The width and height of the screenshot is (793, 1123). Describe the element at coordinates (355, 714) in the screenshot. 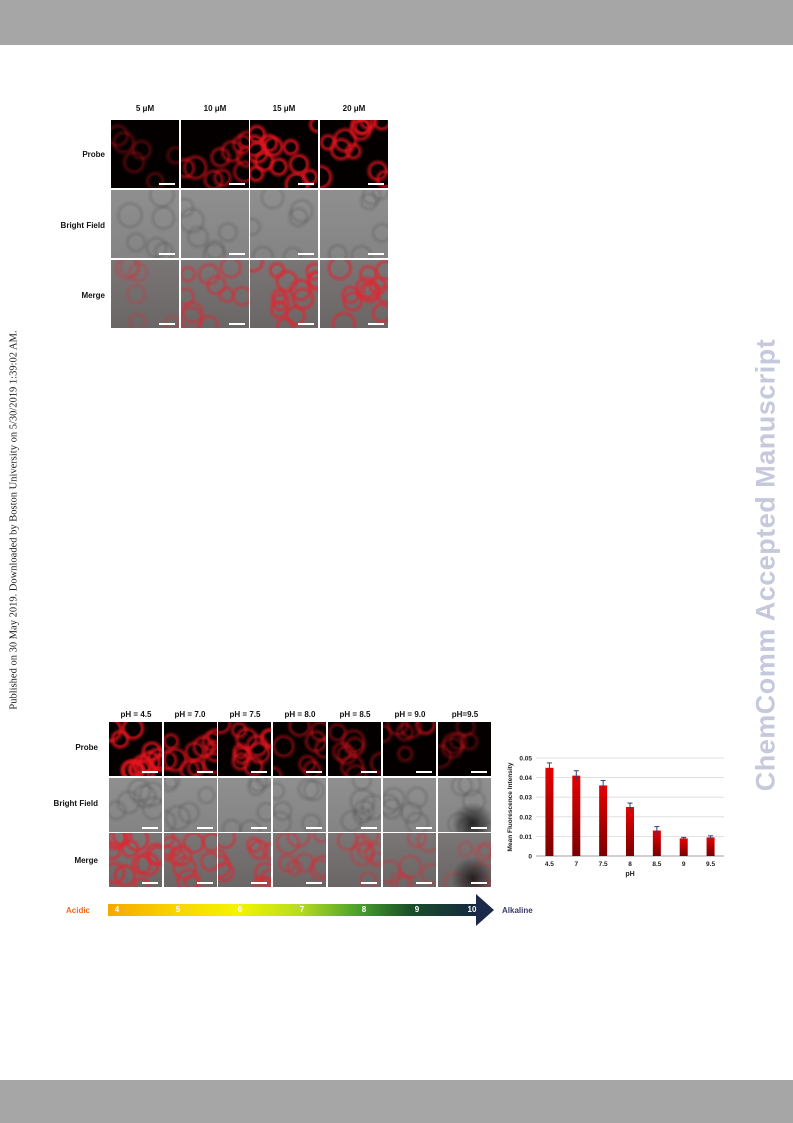

I see `col-header-ph-8-5: pH = 8.5` at that location.